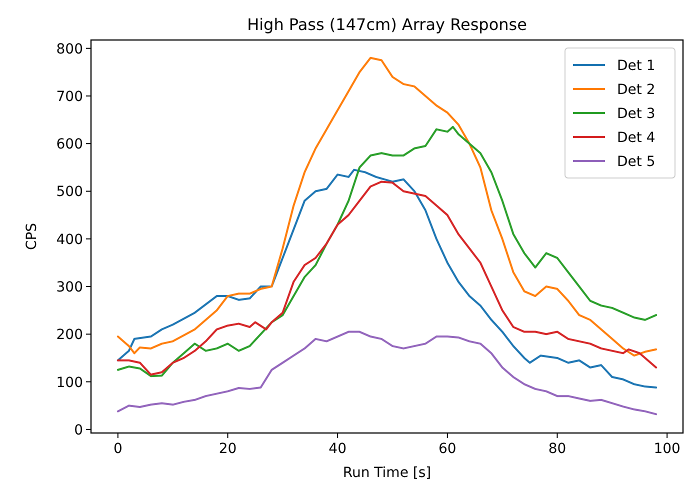  I want to click on y-tick-label: 100, so click(69, 382).